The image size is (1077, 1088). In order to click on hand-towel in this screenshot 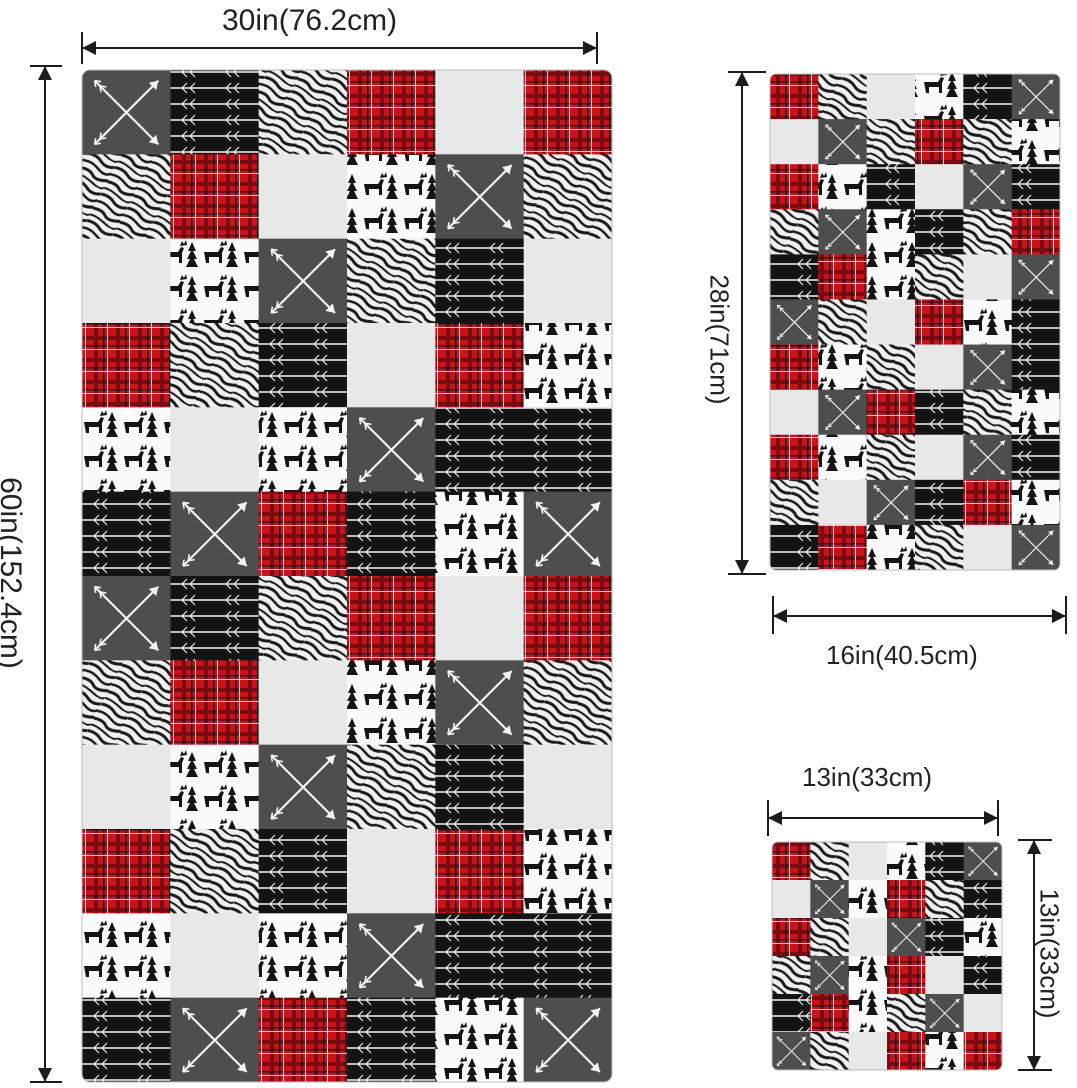, I will do `click(915, 322)`.